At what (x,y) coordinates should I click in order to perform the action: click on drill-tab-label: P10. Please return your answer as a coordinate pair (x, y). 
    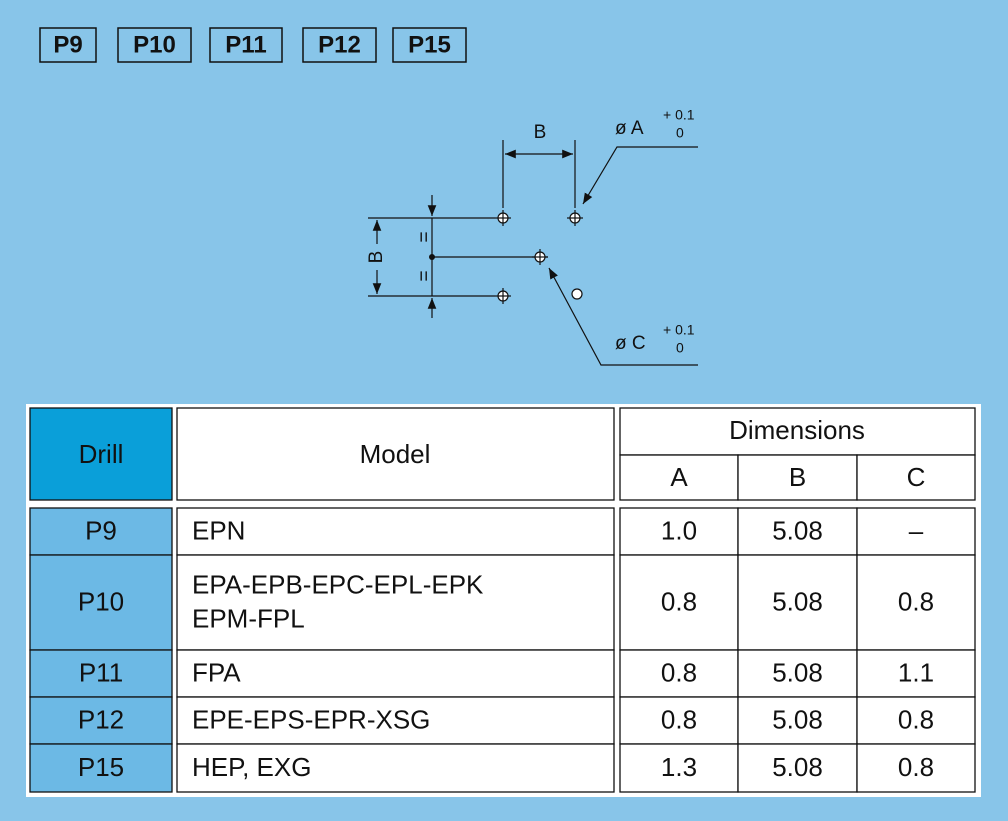
    Looking at the image, I should click on (154, 44).